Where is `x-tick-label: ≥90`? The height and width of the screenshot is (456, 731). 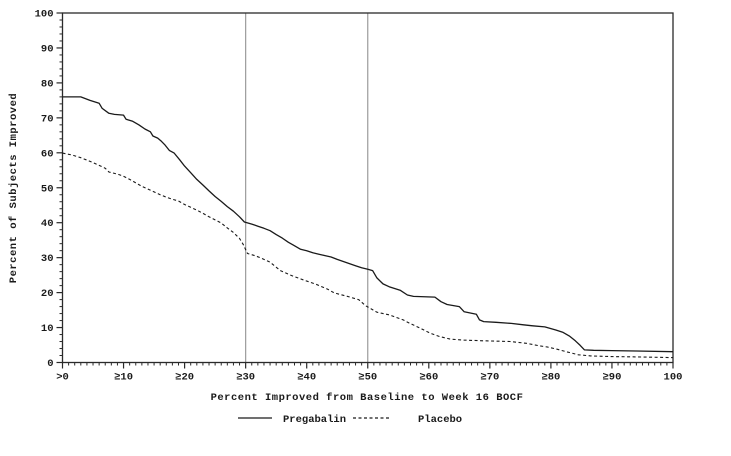 x-tick-label: ≥90 is located at coordinates (611, 378).